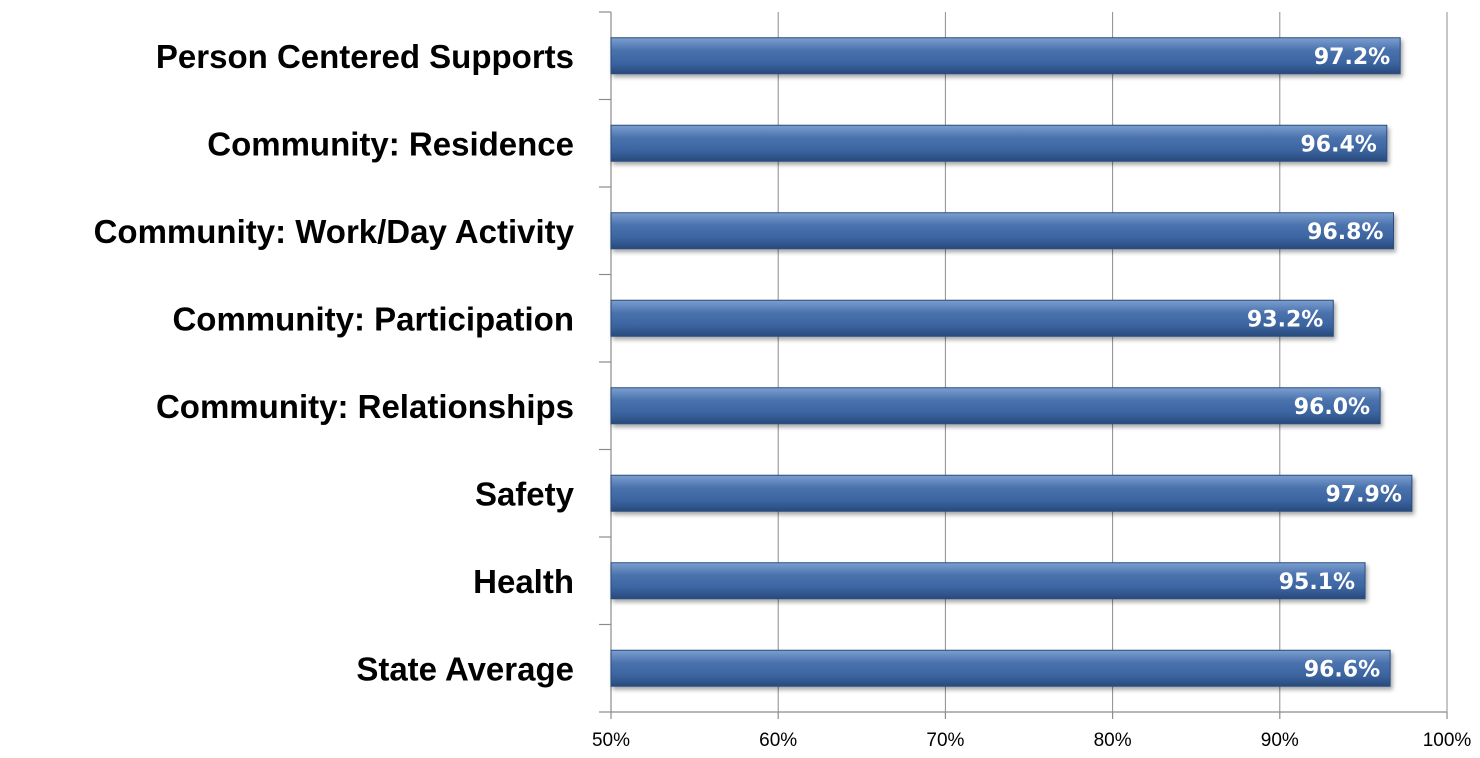  Describe the element at coordinates (334, 231) in the screenshot. I see `category-label: Community: Work/Day Activity` at that location.